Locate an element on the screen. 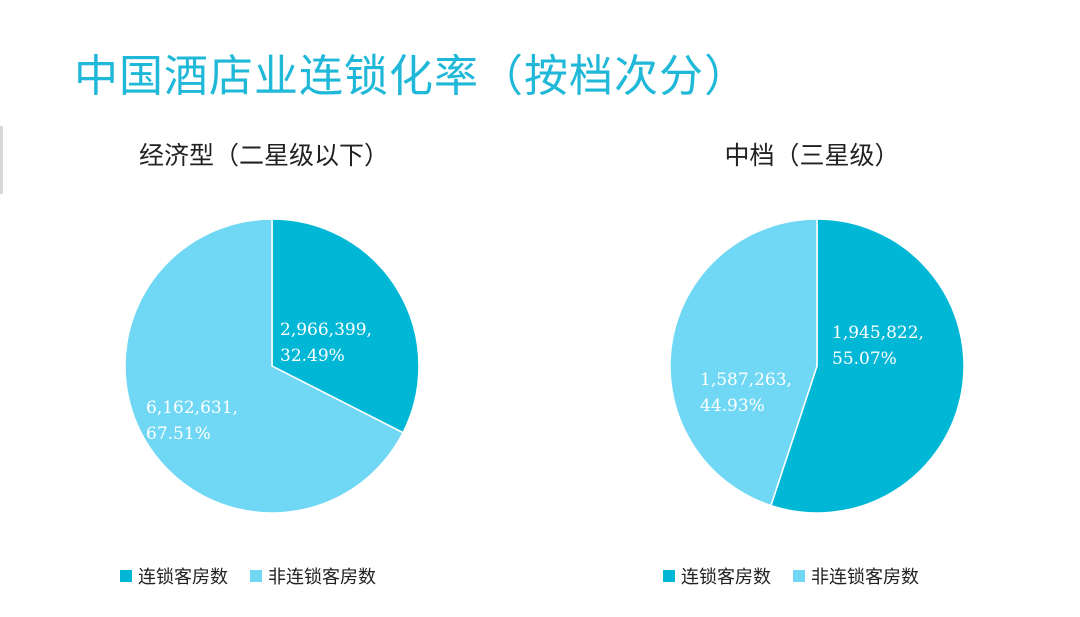 The image size is (1080, 617). slide-edge-marker is located at coordinates (1, 160).